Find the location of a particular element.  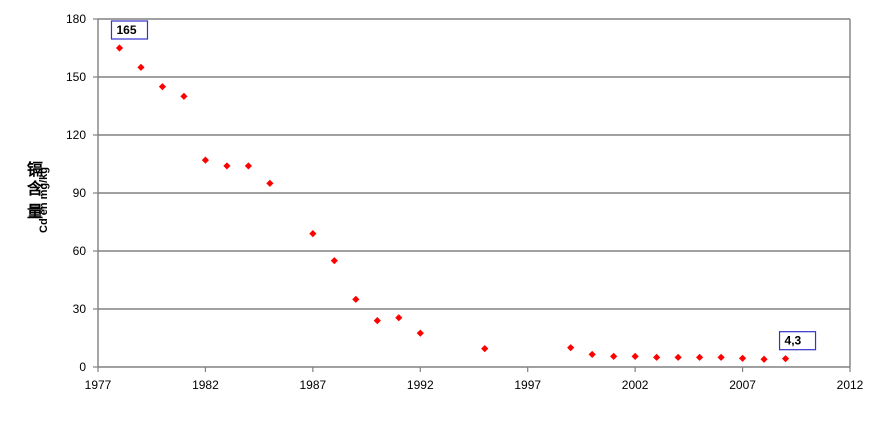

x-tick-label: 1982 is located at coordinates (205, 385).